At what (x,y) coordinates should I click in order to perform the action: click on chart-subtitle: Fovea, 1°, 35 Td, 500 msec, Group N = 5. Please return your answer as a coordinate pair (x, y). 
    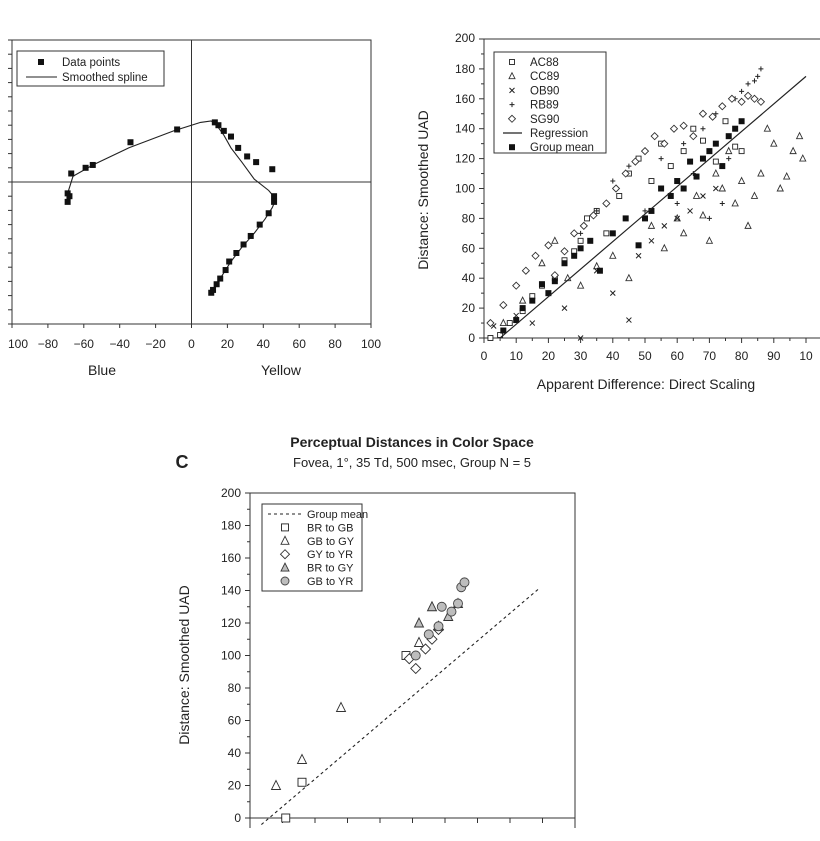
    Looking at the image, I should click on (412, 462).